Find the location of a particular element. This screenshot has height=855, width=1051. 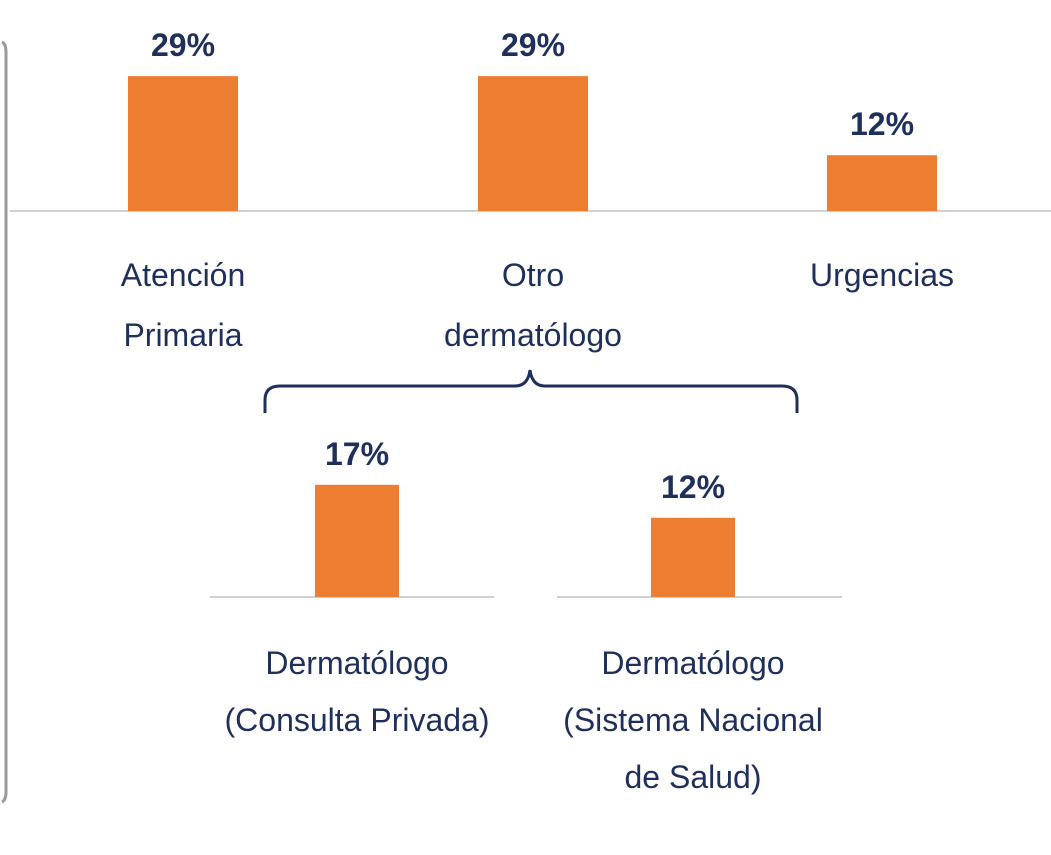

category-label: Urgencias is located at coordinates (882, 275).